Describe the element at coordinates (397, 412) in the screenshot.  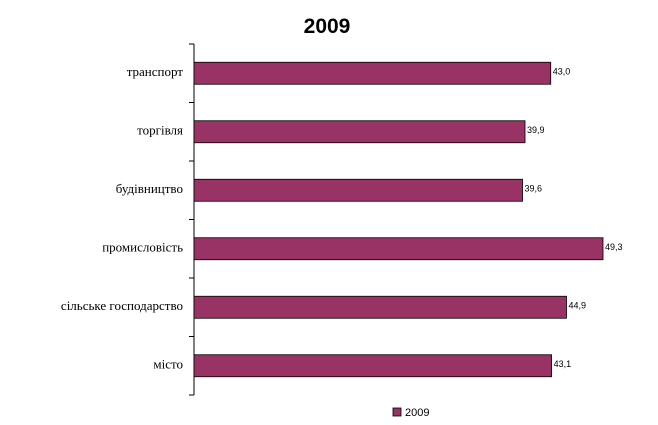
I see `legend-swatch` at that location.